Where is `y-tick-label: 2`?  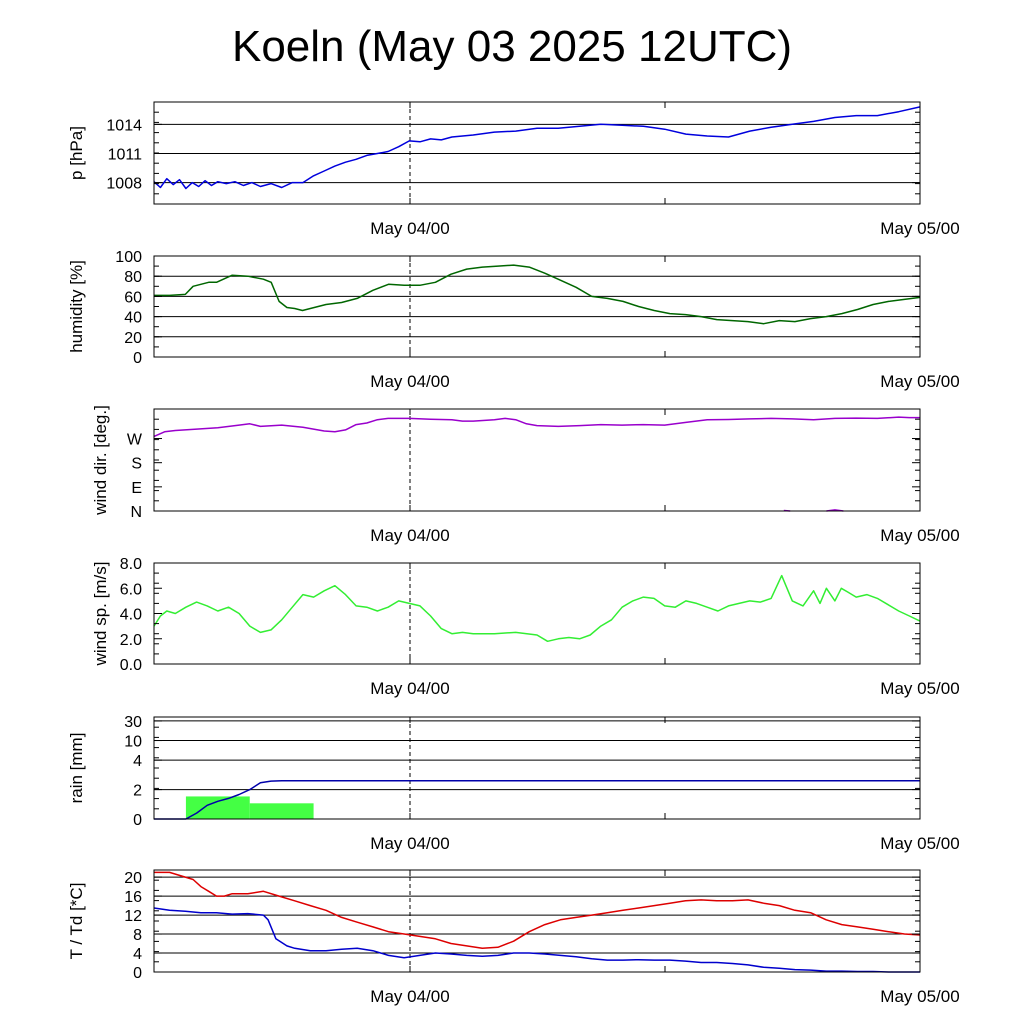 y-tick-label: 2 is located at coordinates (137, 791).